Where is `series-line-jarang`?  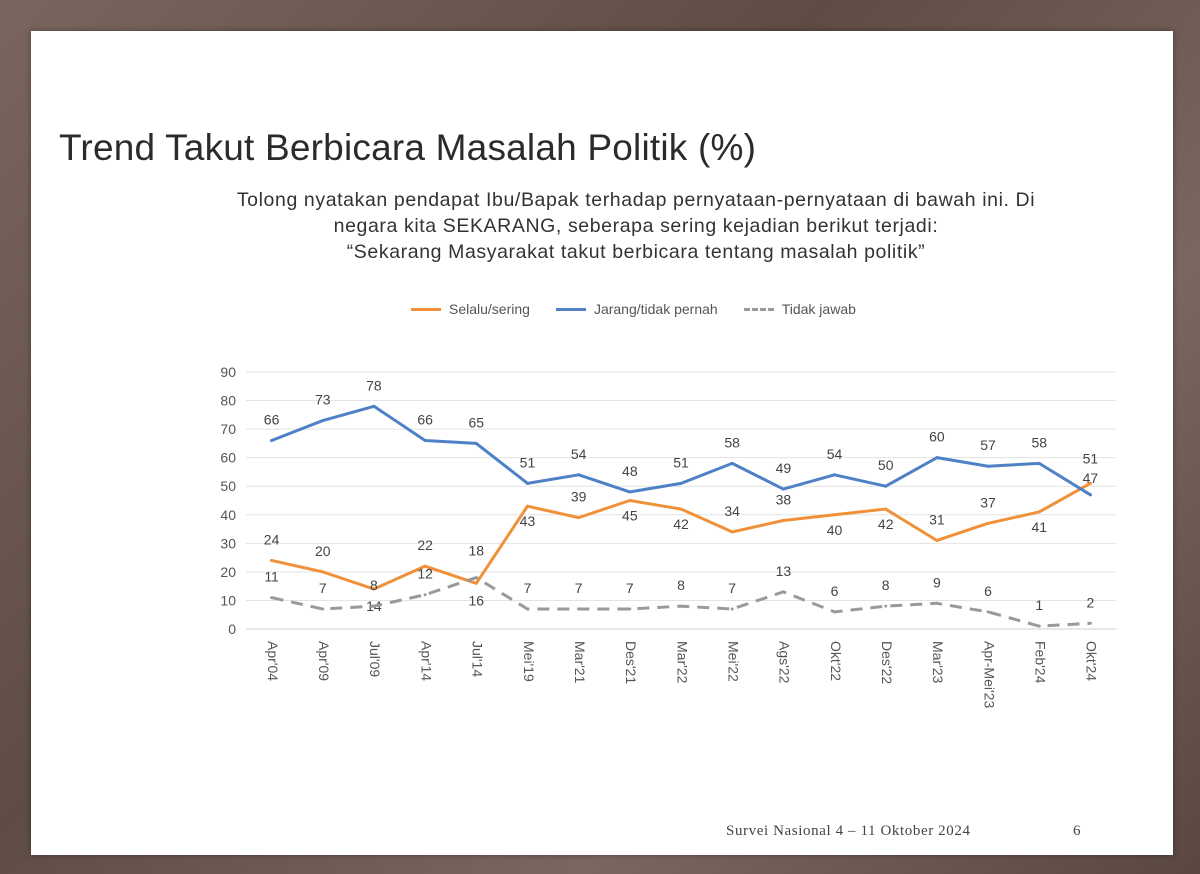
series-line-jarang is located at coordinates (681, 450).